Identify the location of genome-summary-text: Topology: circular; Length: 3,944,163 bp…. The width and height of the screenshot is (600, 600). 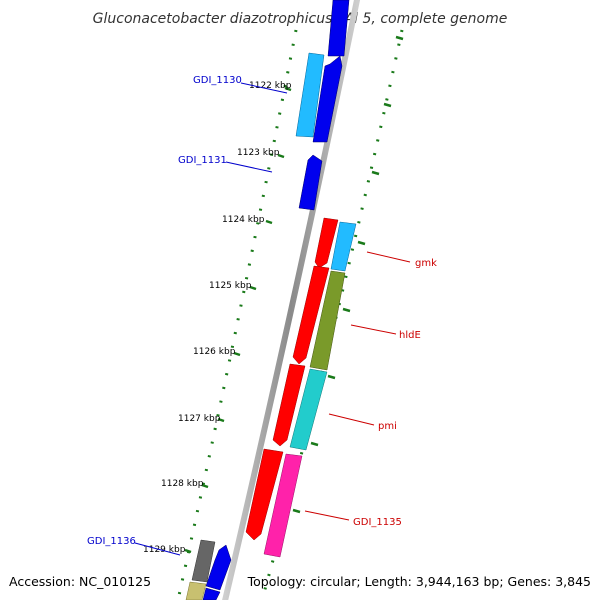
(419, 581).